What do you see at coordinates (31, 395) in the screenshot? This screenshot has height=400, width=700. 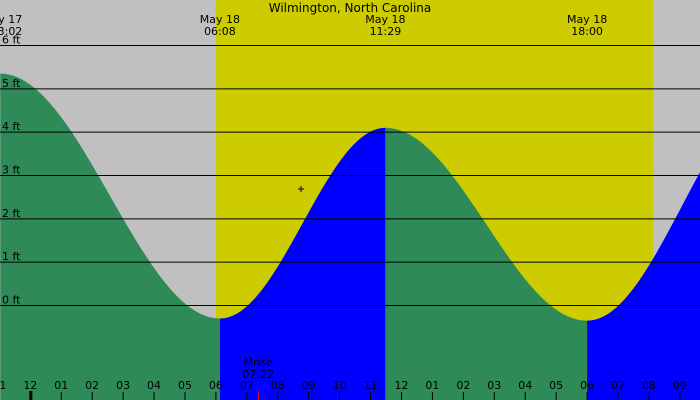 I see `midnight-marker` at bounding box center [31, 395].